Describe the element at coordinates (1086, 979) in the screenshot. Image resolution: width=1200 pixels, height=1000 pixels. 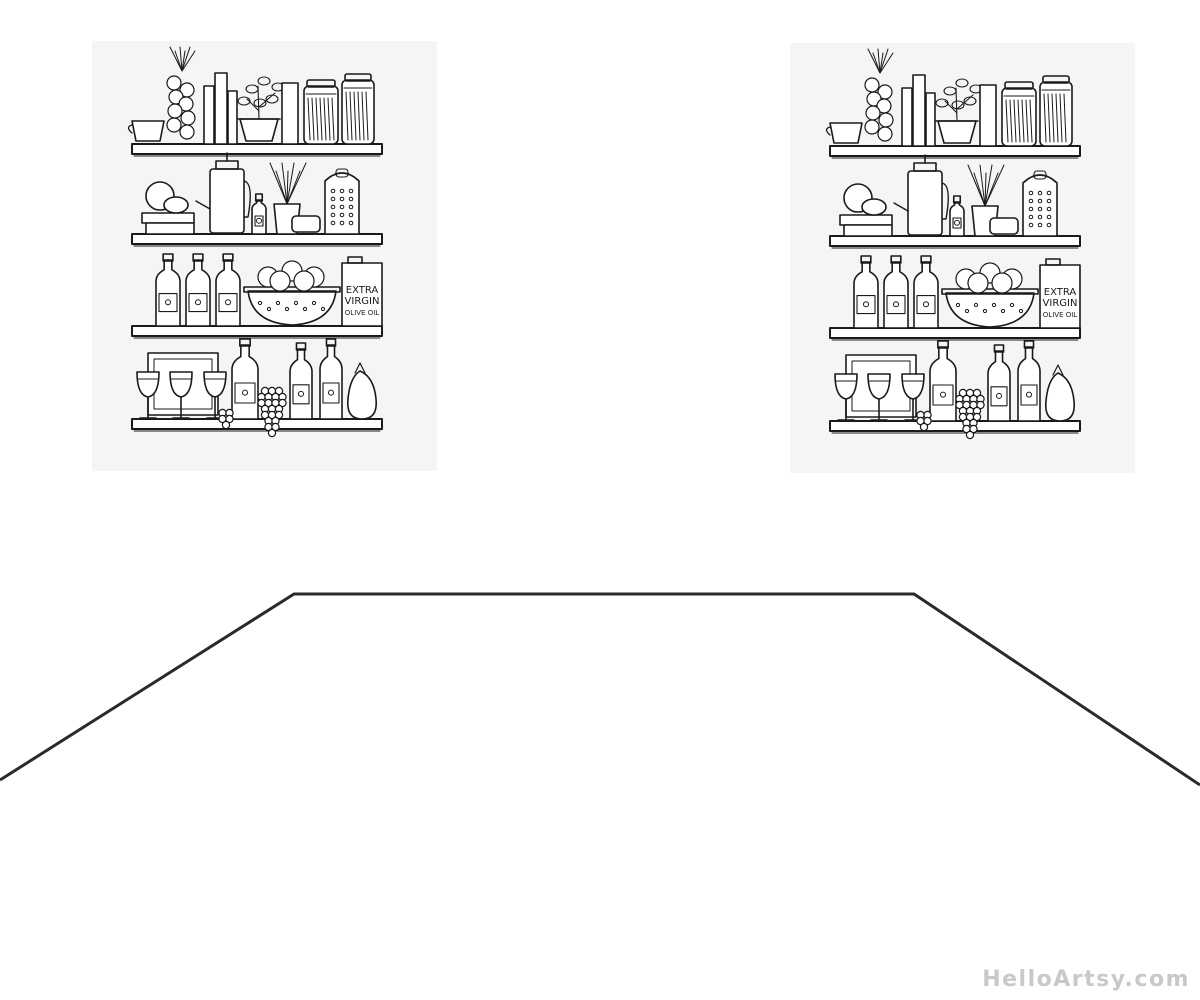
I see `watermark: HelloArtsy.com` at that location.